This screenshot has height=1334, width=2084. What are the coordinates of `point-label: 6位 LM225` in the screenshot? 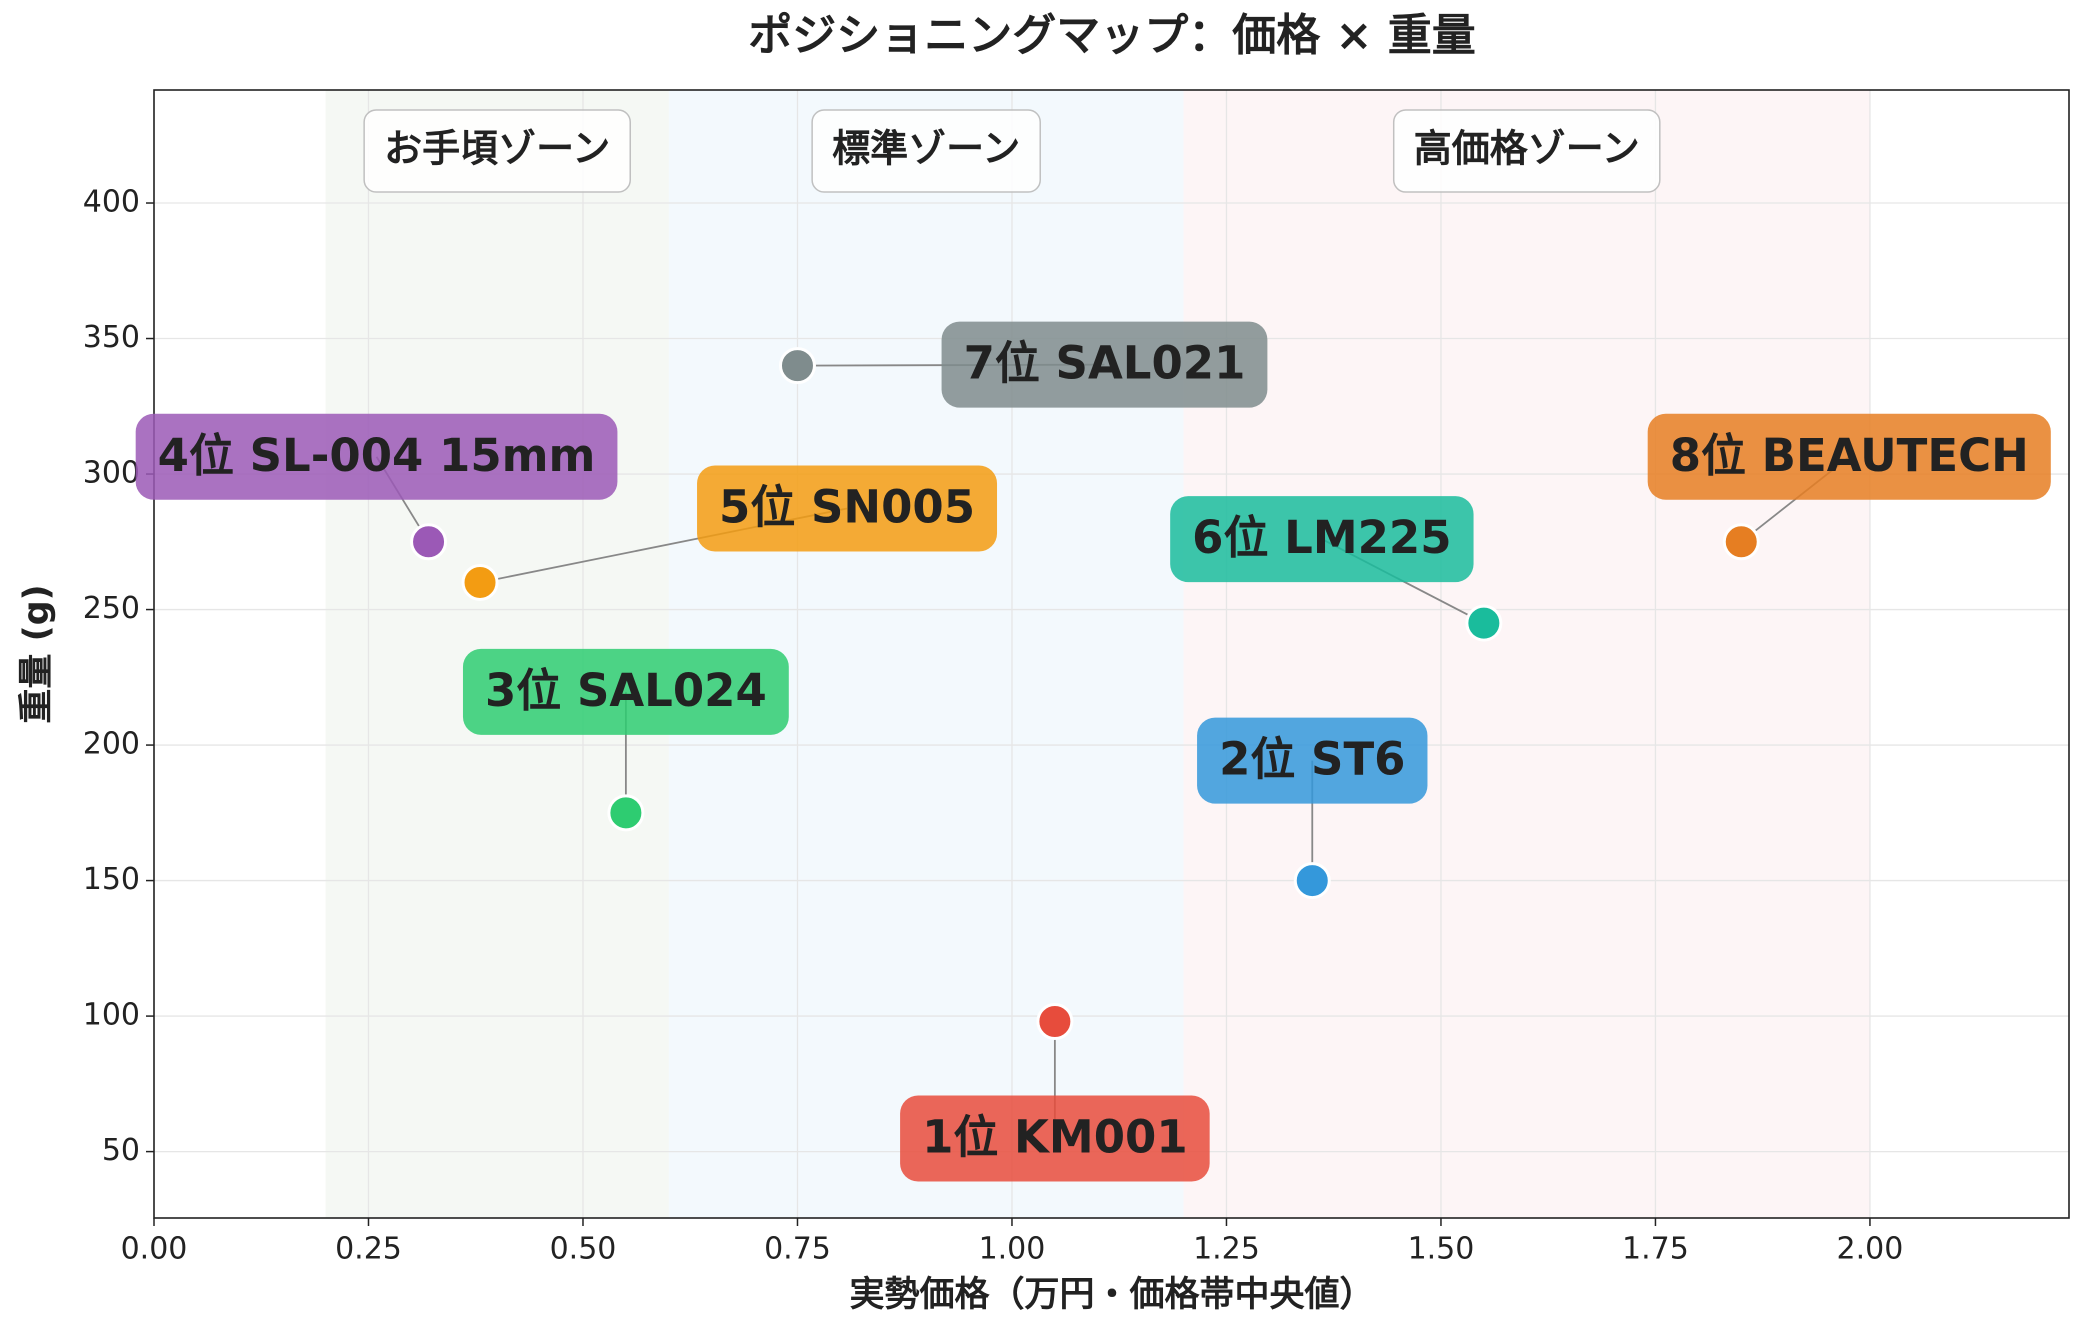 It's located at (1322, 539).